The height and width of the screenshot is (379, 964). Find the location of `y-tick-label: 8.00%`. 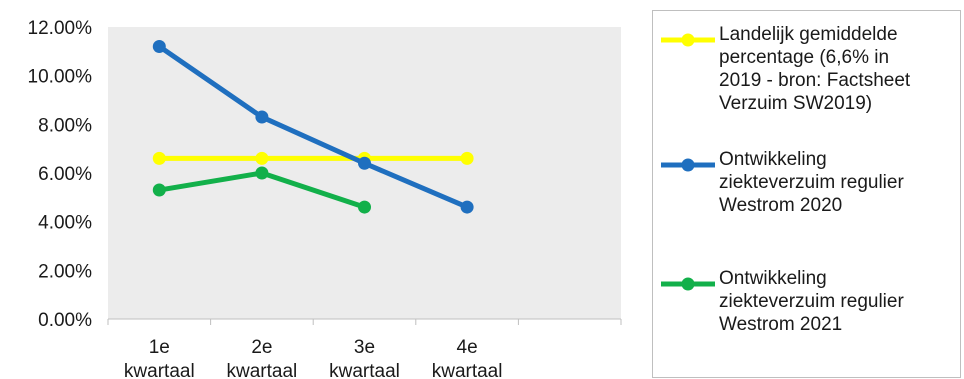

y-tick-label: 8.00% is located at coordinates (65, 125).